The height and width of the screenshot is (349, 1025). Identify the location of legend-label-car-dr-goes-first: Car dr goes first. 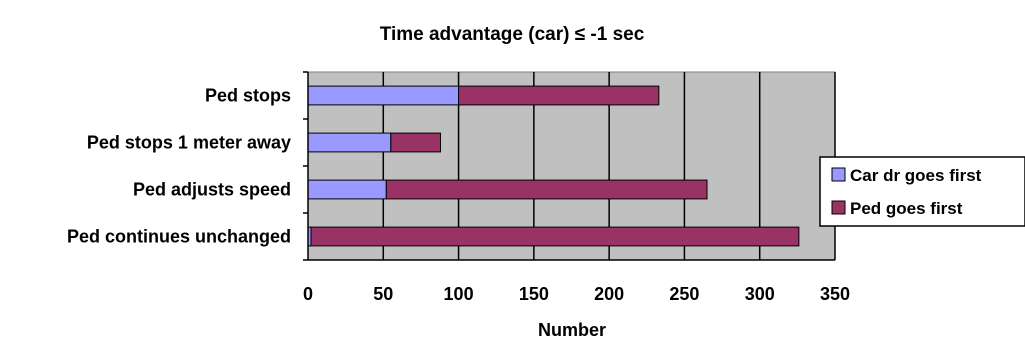
(916, 175).